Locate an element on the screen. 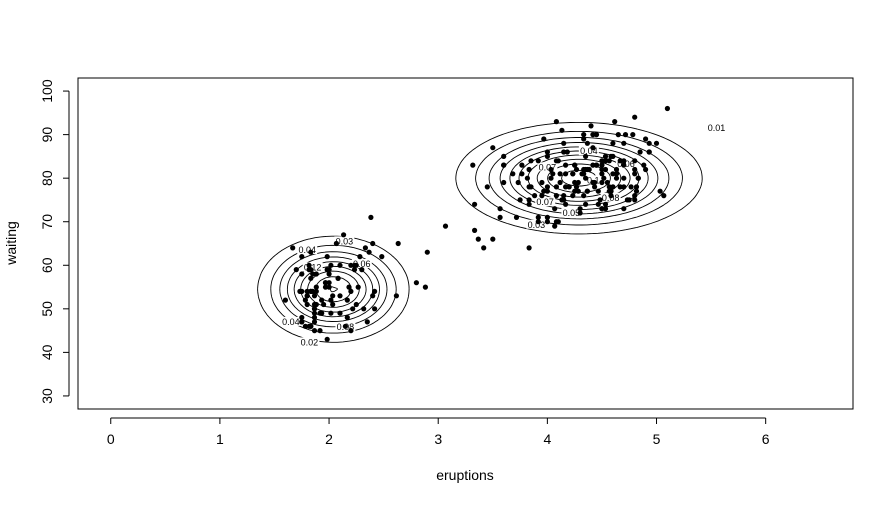 The height and width of the screenshot is (507, 894). contour-label: 0.03 is located at coordinates (537, 225).